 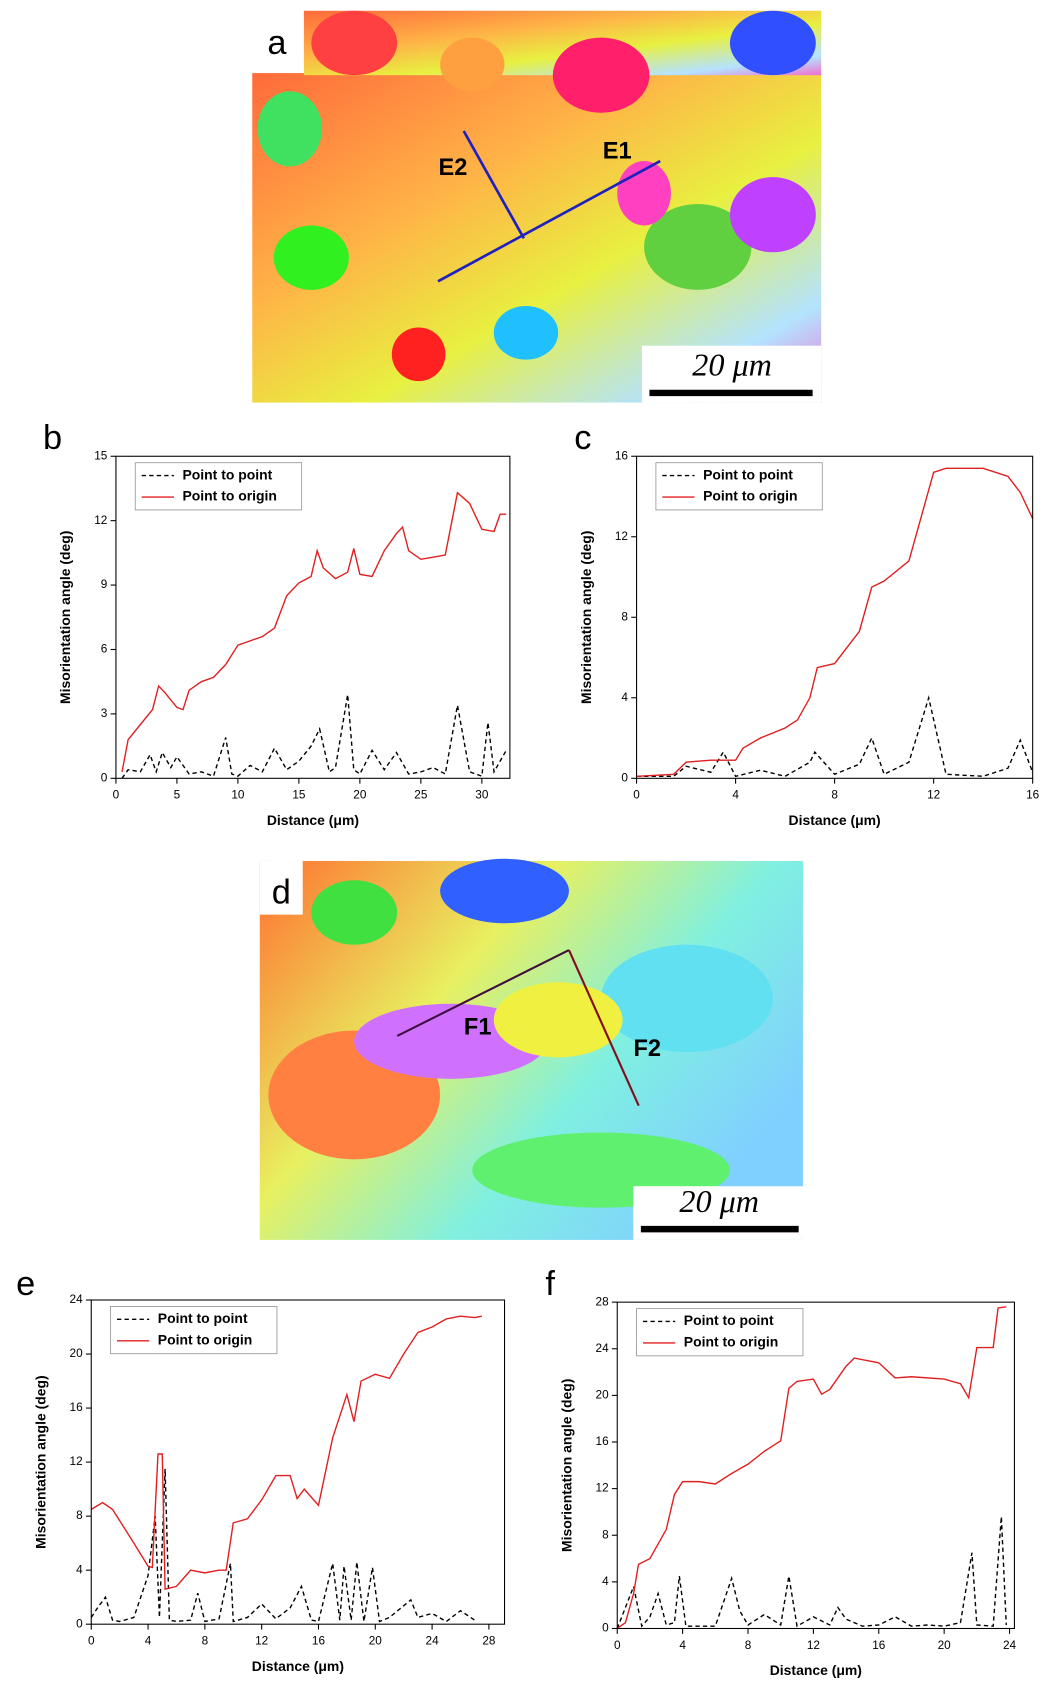 I want to click on y-tick-label: 15, so click(x=101, y=455).